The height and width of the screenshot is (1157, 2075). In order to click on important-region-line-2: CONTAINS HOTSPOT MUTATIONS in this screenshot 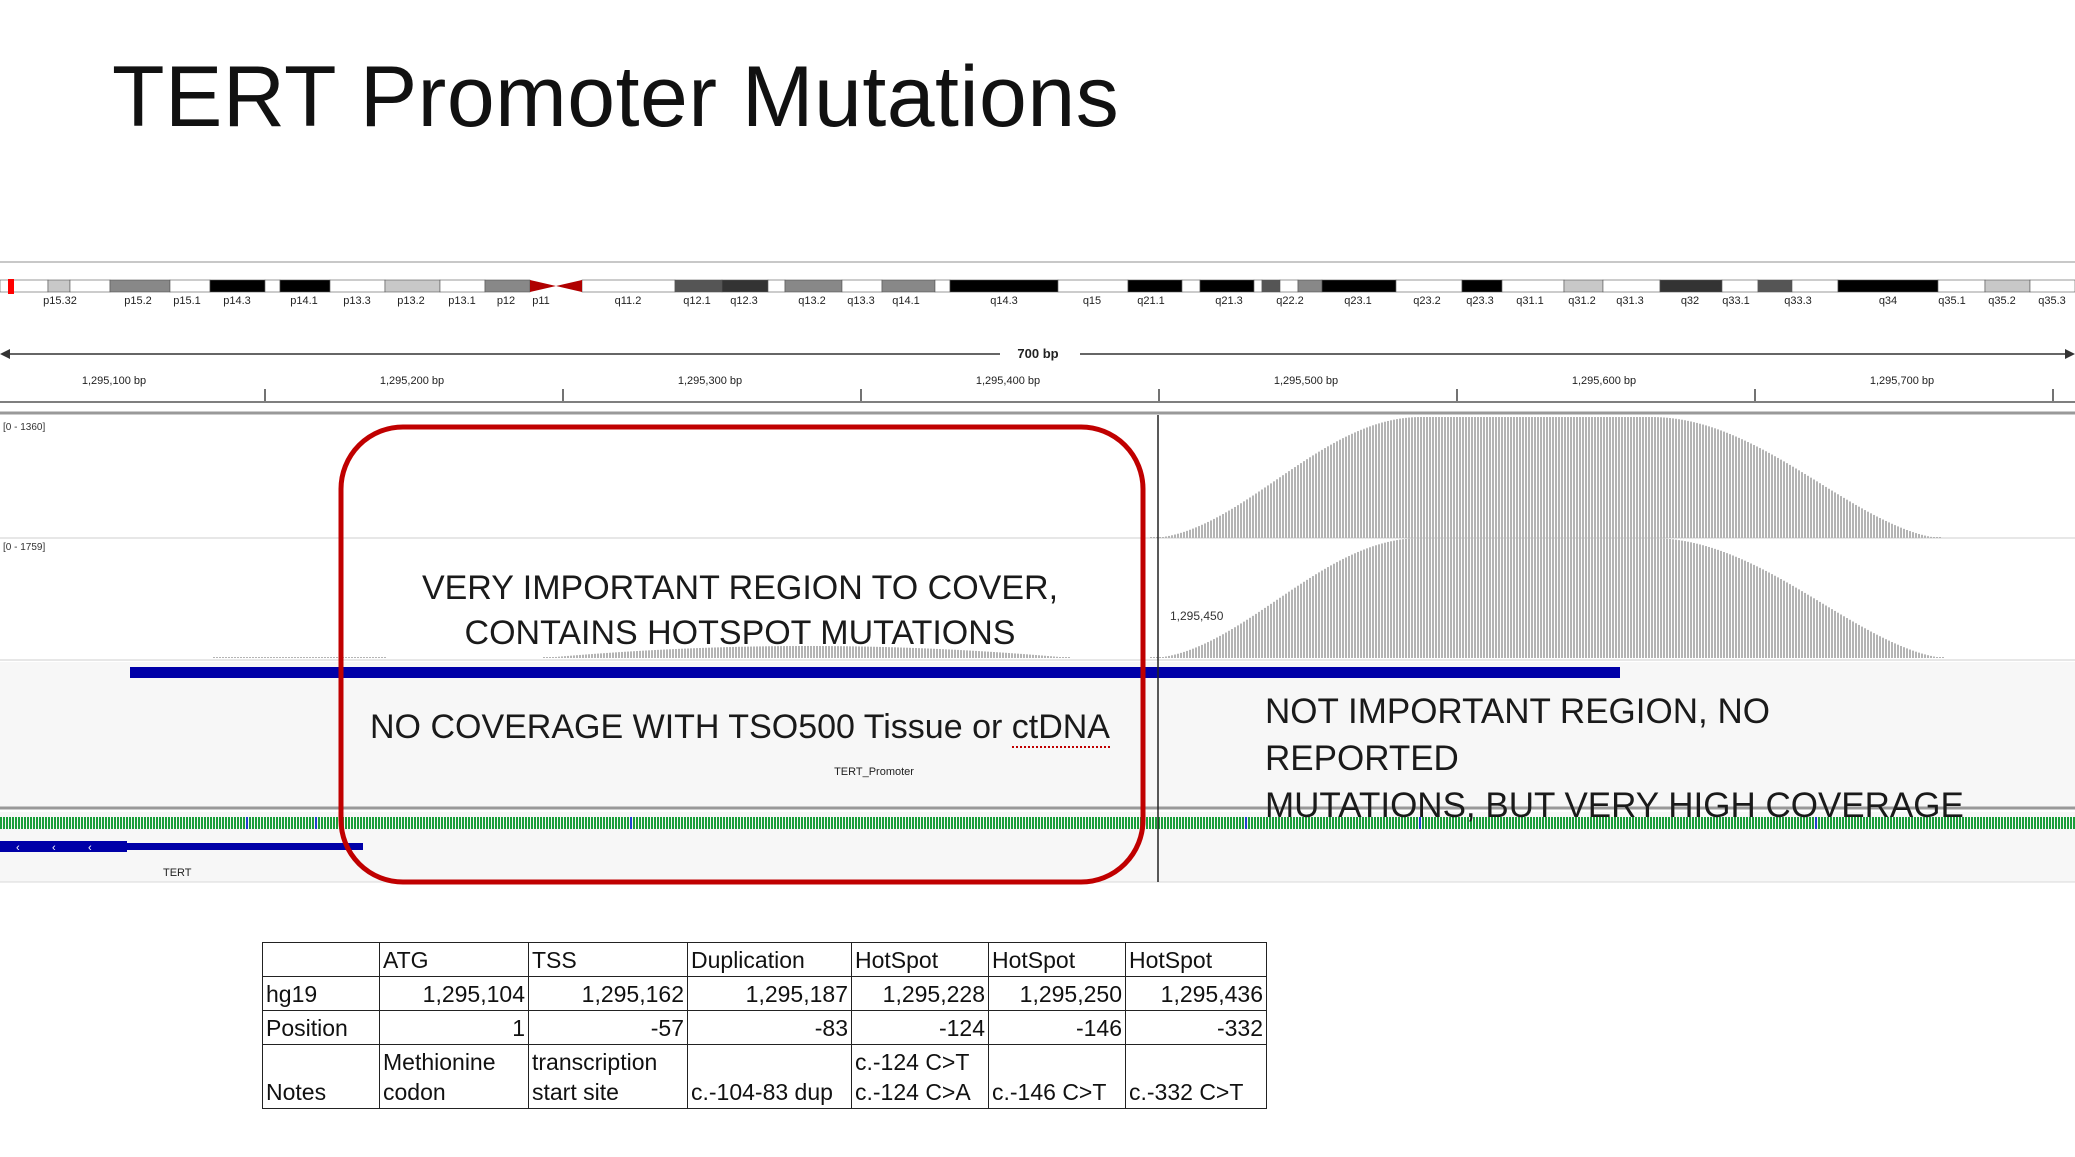, I will do `click(740, 633)`.